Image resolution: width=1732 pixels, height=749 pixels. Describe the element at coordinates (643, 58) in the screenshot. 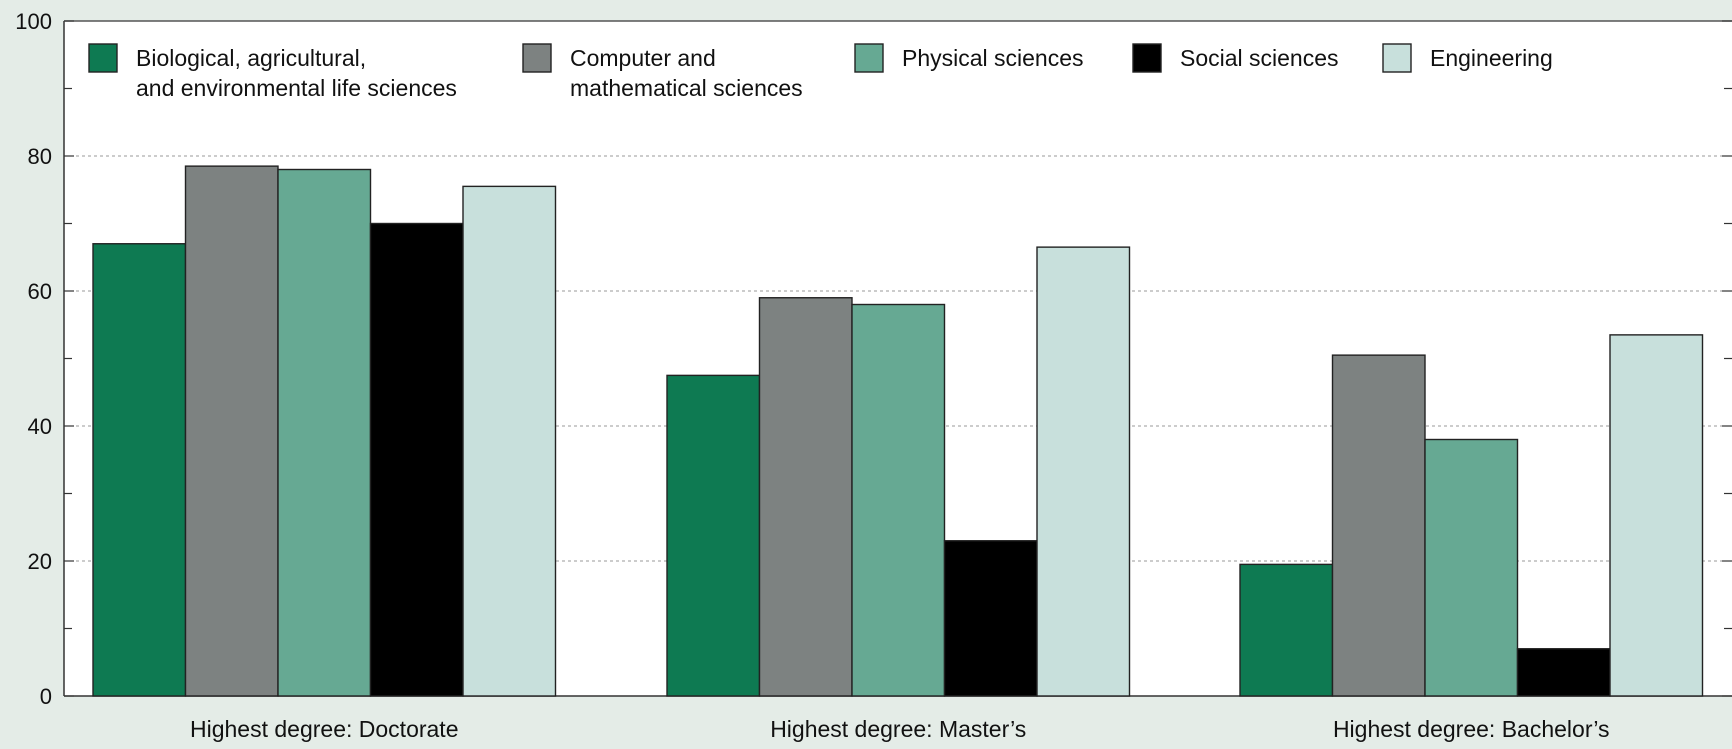

I see `legend-label: Computer and` at that location.